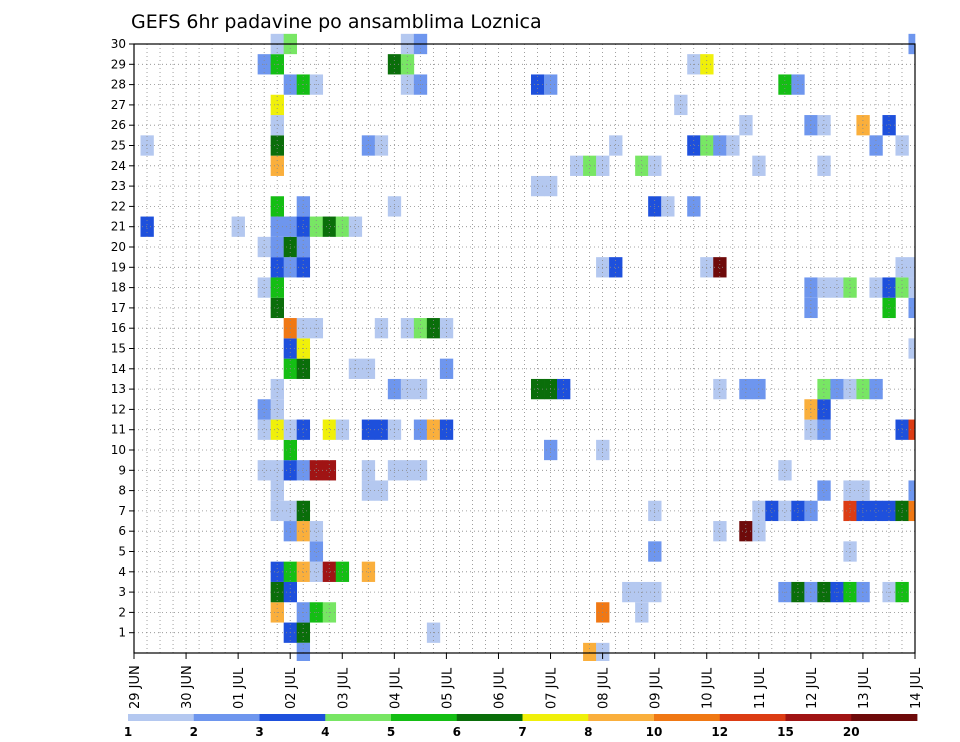 The height and width of the screenshot is (742, 960). Describe the element at coordinates (916, 688) in the screenshot. I see `x-tick-label: 14 JUL` at that location.